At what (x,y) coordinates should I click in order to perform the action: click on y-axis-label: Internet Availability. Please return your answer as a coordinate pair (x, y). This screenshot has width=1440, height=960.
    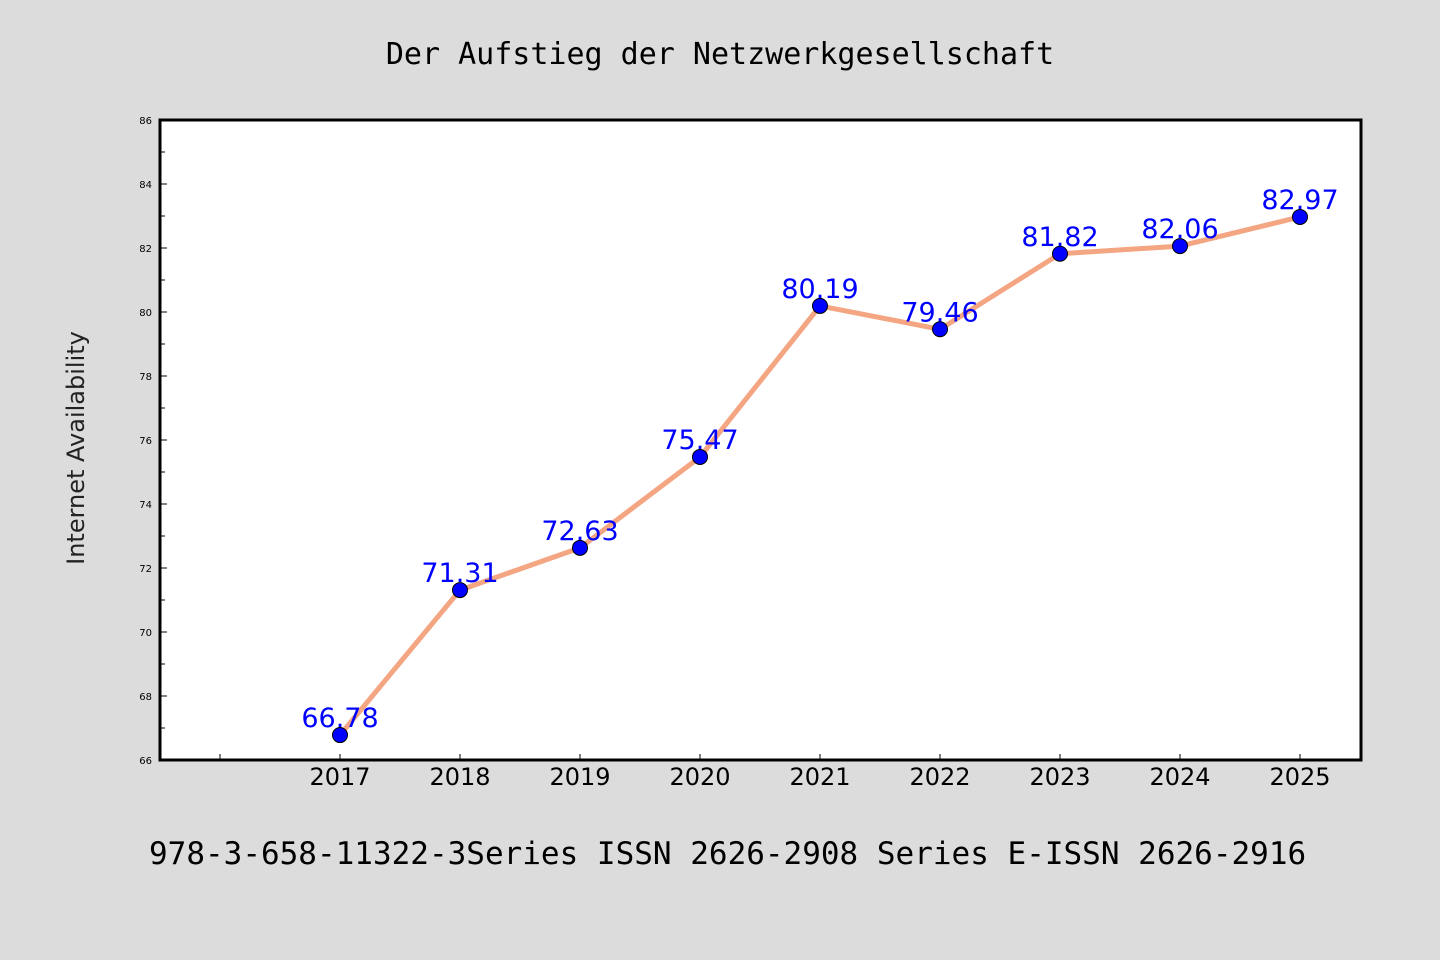
    Looking at the image, I should click on (76, 448).